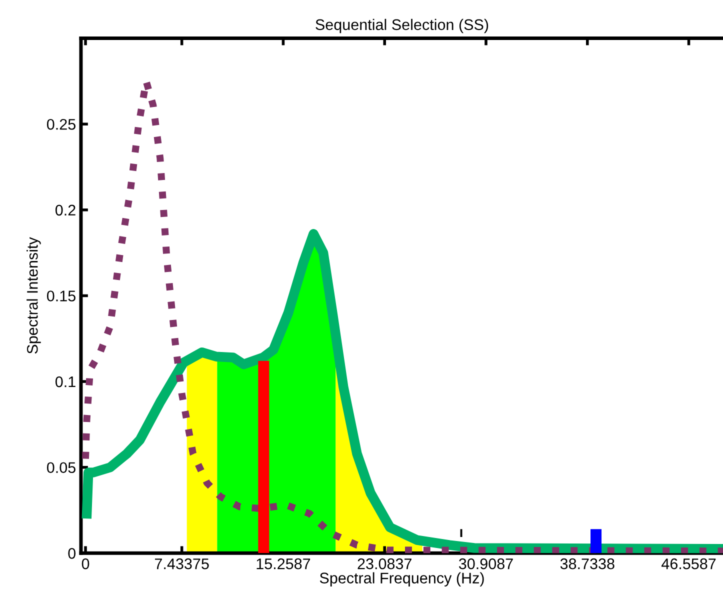  I want to click on y-tick-label: 0.2, so click(65, 210).